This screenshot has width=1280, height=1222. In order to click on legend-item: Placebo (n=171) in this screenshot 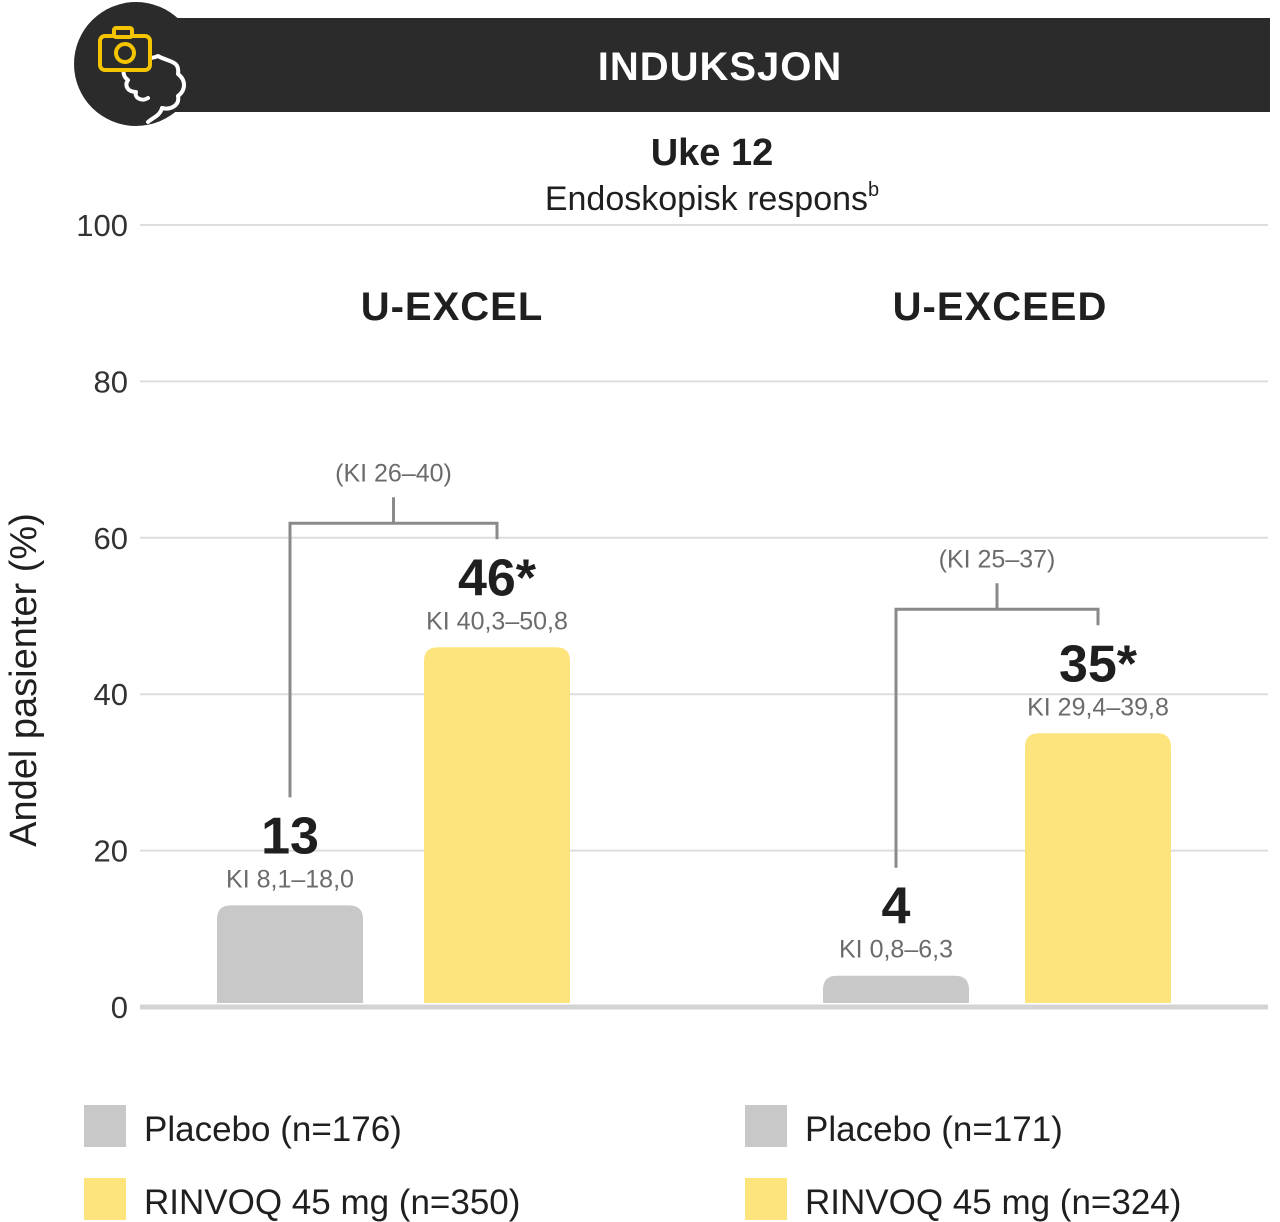, I will do `click(904, 1127)`.